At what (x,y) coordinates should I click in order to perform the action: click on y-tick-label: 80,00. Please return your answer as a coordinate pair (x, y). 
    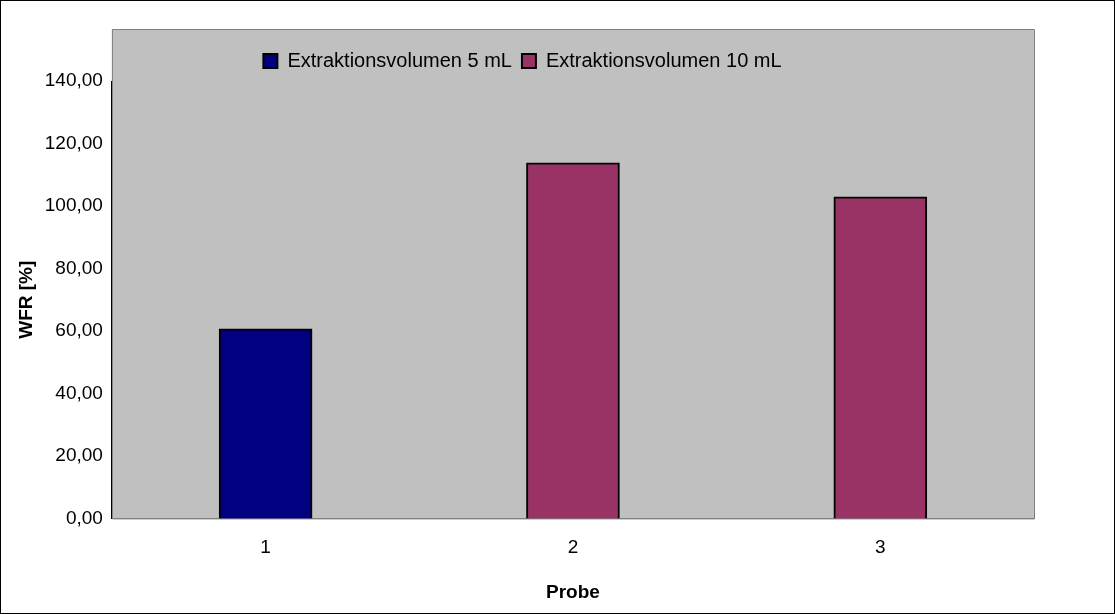
    Looking at the image, I should click on (79, 267).